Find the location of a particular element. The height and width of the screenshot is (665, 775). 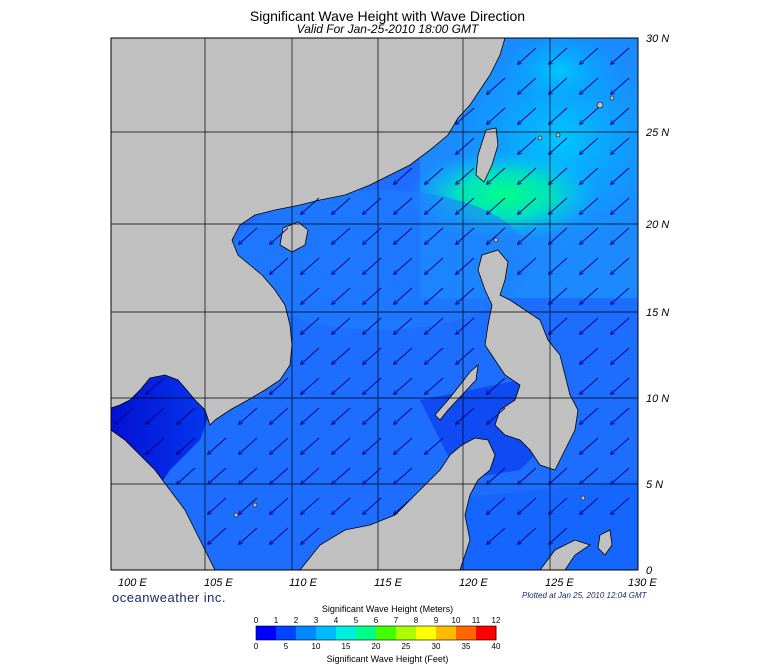

land-borneo is located at coordinates (397, 503).